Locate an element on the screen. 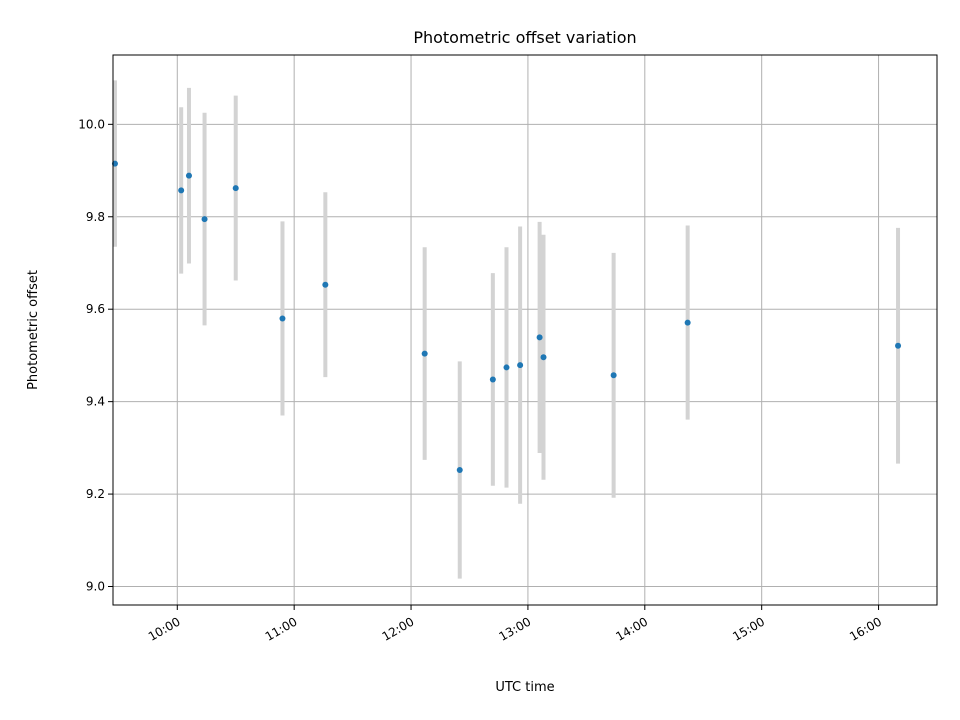 The image size is (960, 720). y-tick-label: 9.2 is located at coordinates (95, 494).